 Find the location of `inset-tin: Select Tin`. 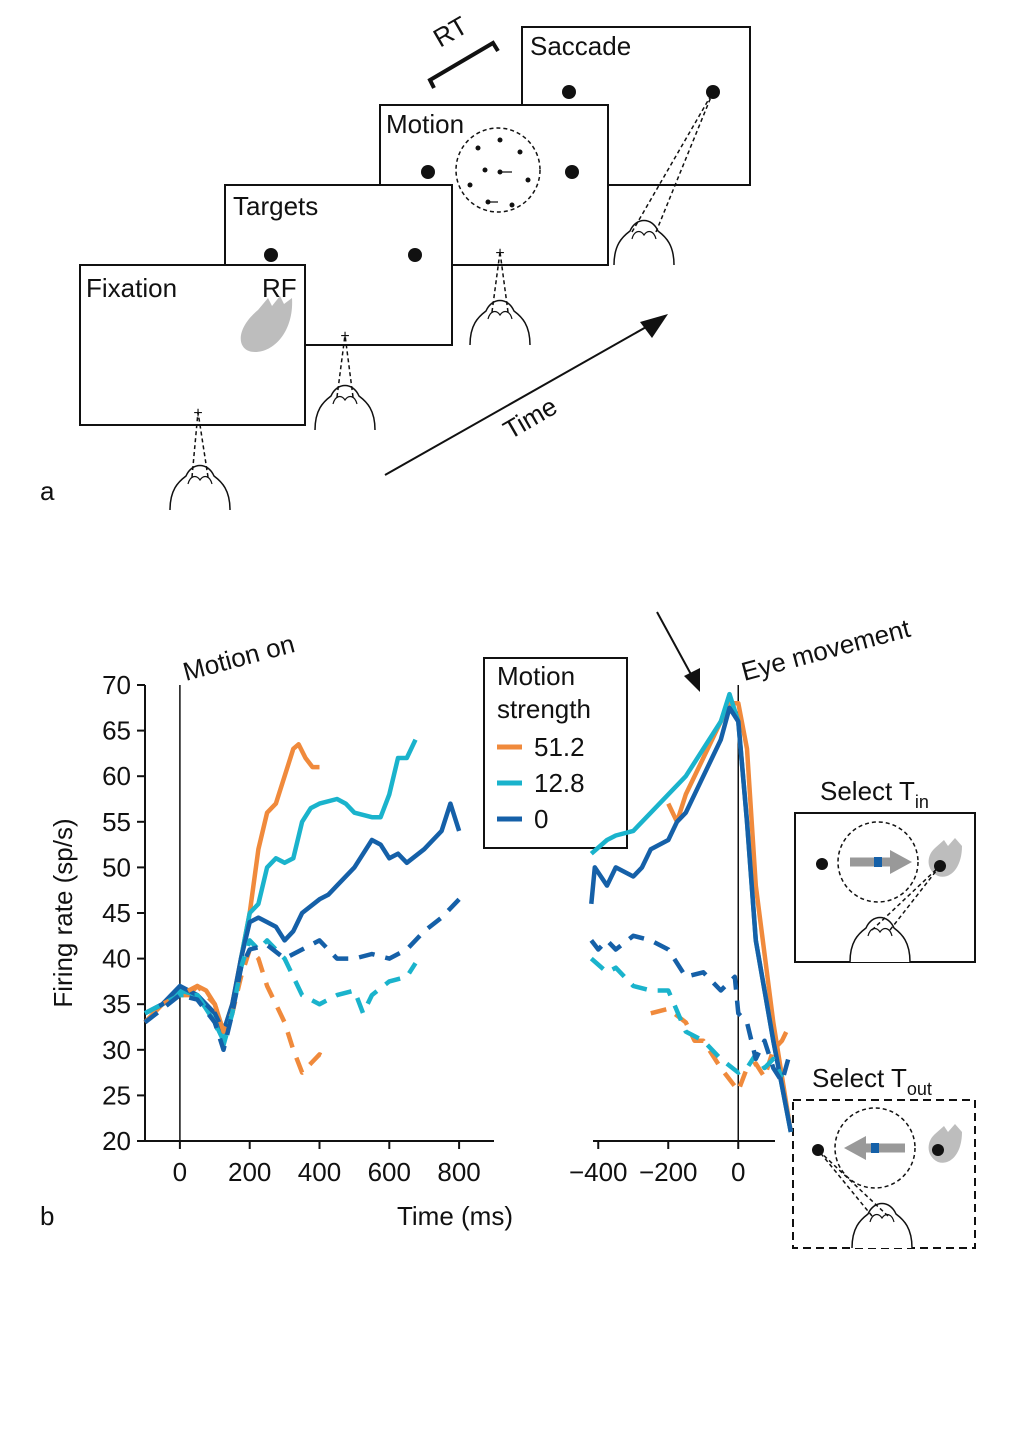

inset-tin: Select Tin is located at coordinates (885, 869).